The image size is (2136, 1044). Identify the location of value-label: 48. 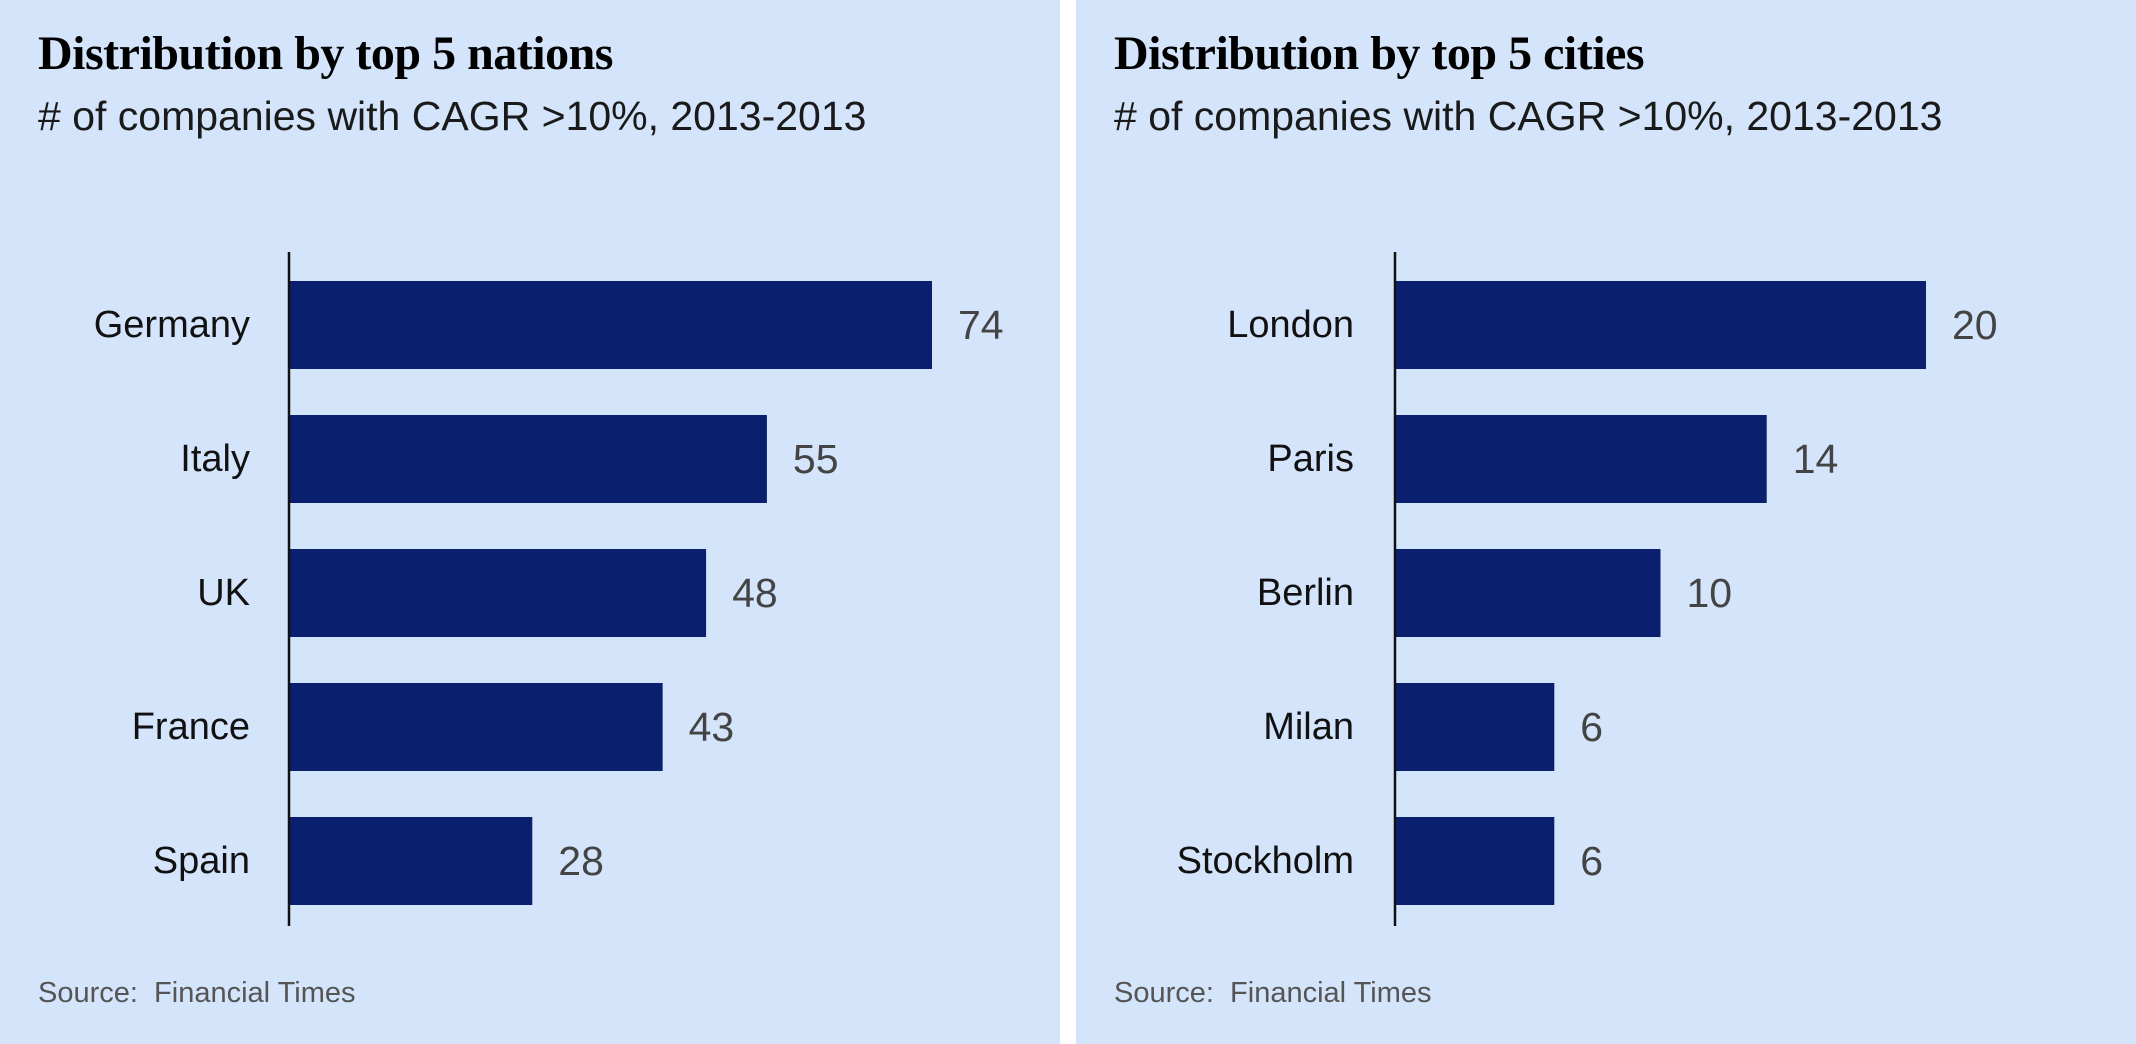
(755, 593).